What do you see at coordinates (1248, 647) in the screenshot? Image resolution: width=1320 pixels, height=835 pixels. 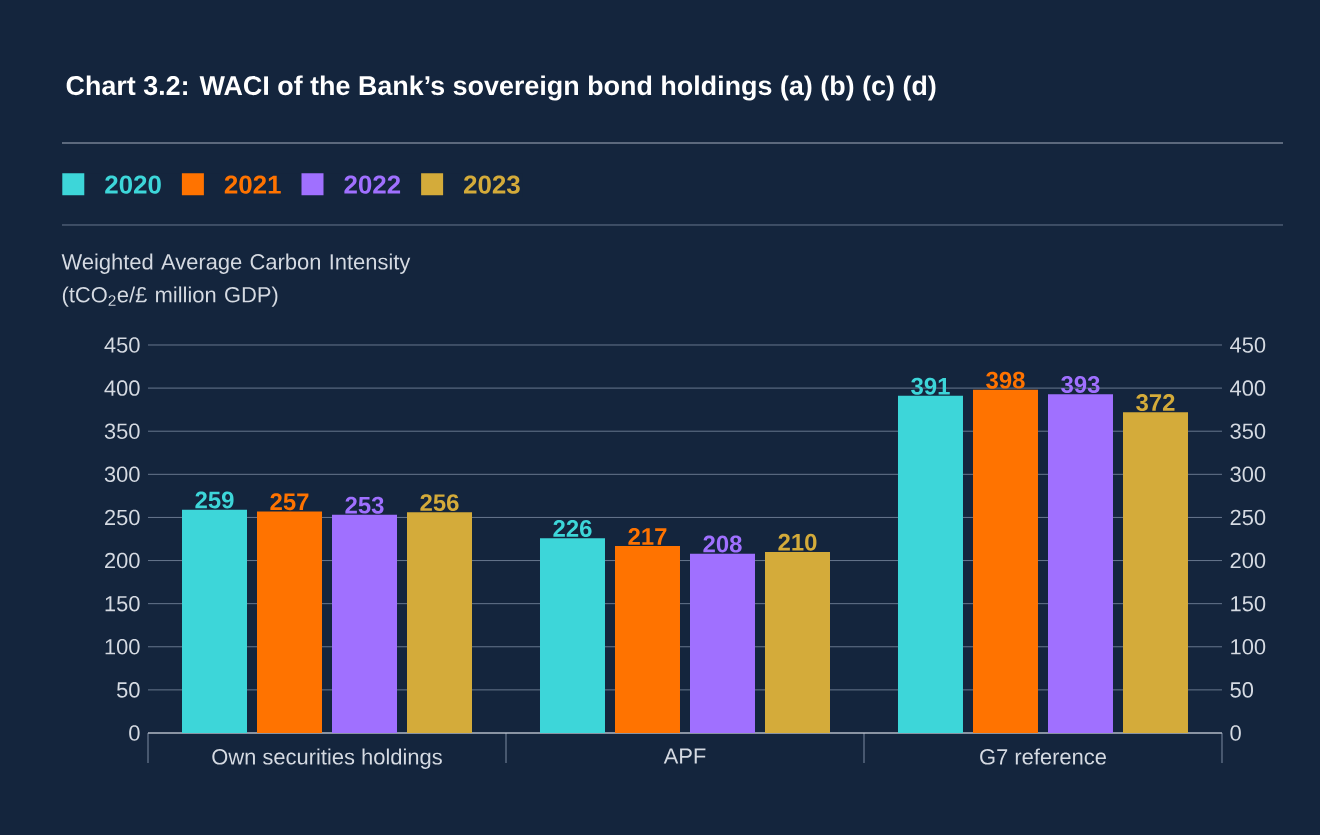 I see `y2-tick-label: 100` at bounding box center [1248, 647].